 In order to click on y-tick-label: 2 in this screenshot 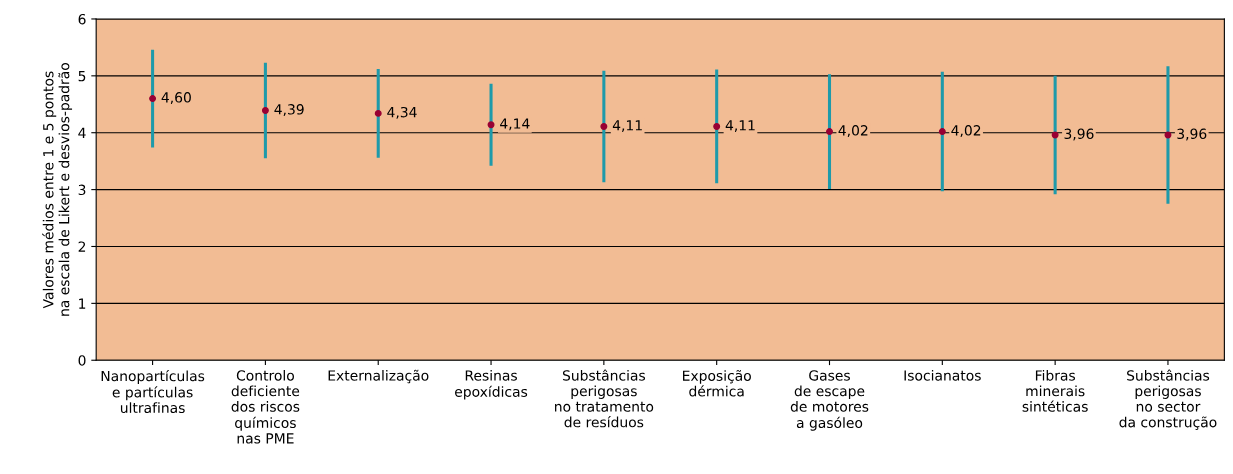, I will do `click(82, 246)`.